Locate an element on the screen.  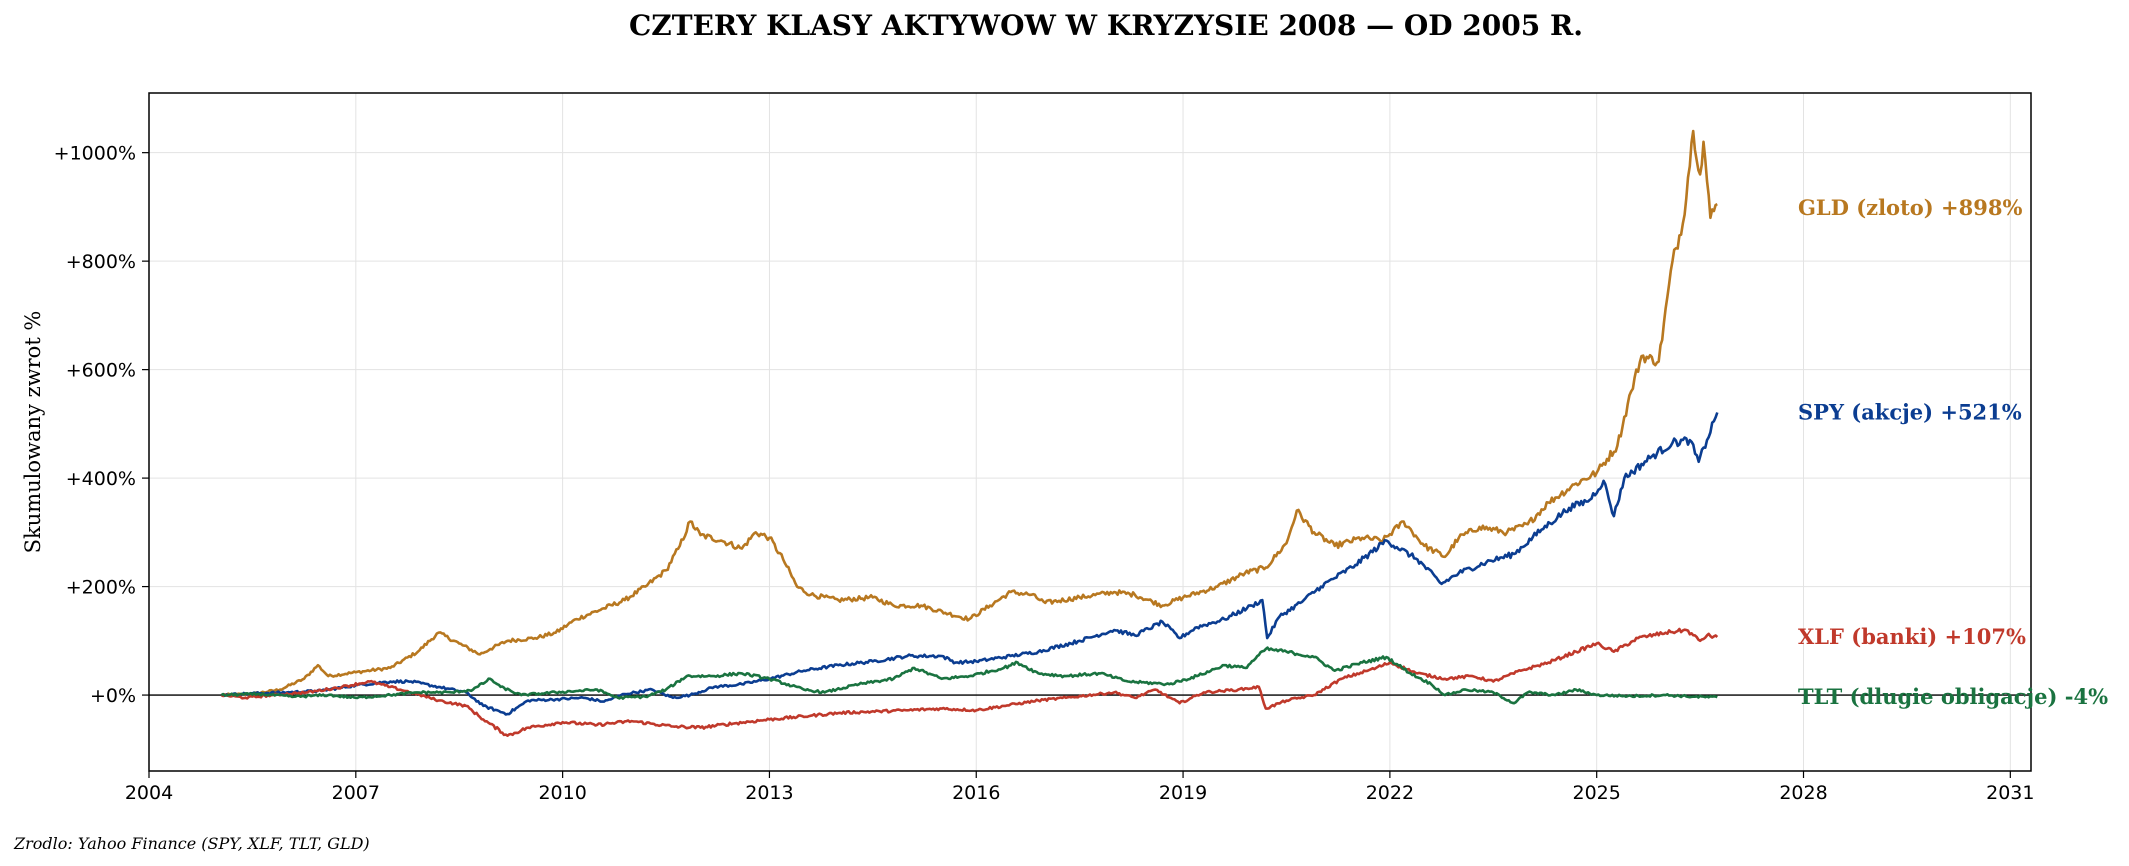
x-tick-label: 2010 is located at coordinates (562, 793).